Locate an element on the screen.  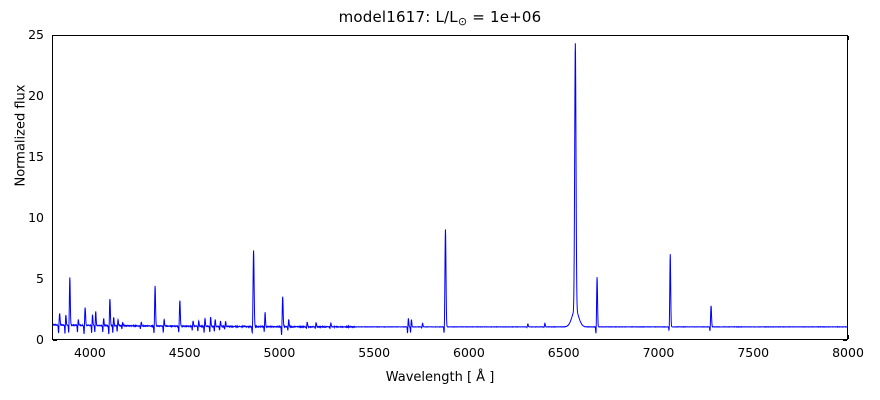
y-tick-label: 5 is located at coordinates (40, 278).